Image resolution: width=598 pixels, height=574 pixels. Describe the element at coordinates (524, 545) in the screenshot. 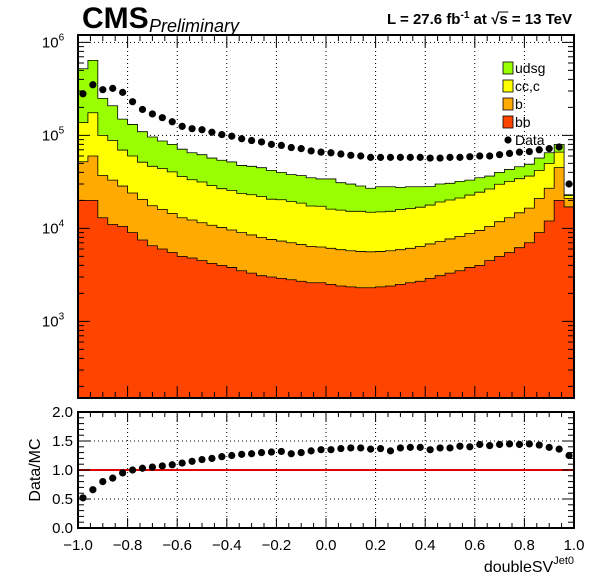

I see `x-tick-label: 0.8` at that location.